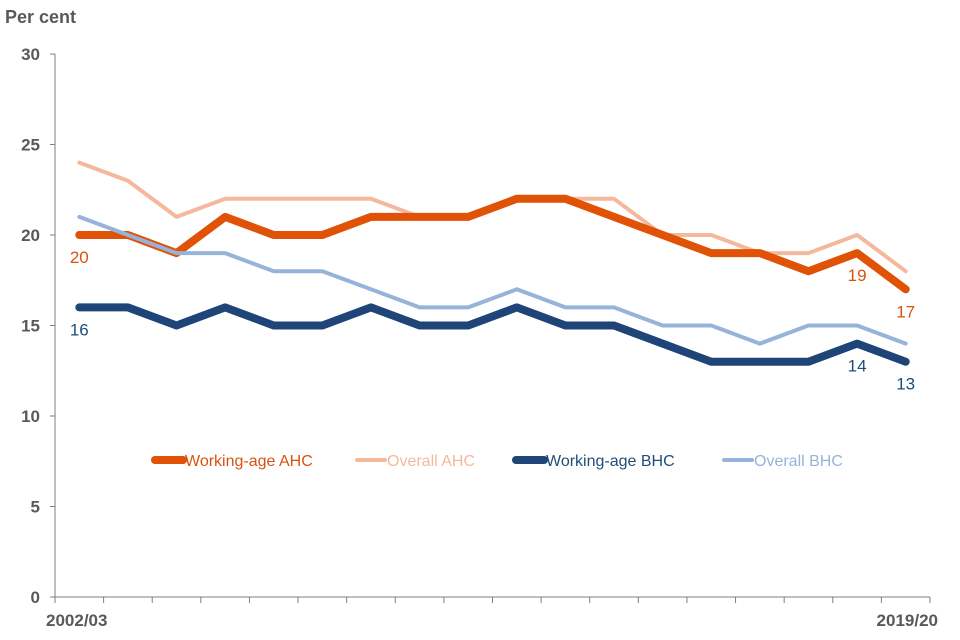 Image resolution: width=960 pixels, height=640 pixels. What do you see at coordinates (907, 620) in the screenshot?
I see `x-tick-label: 2019/20` at bounding box center [907, 620].